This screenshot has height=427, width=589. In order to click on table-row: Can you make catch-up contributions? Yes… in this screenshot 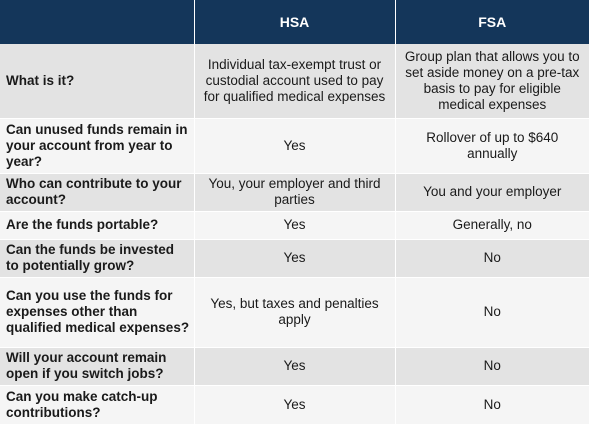, I will do `click(294, 405)`.